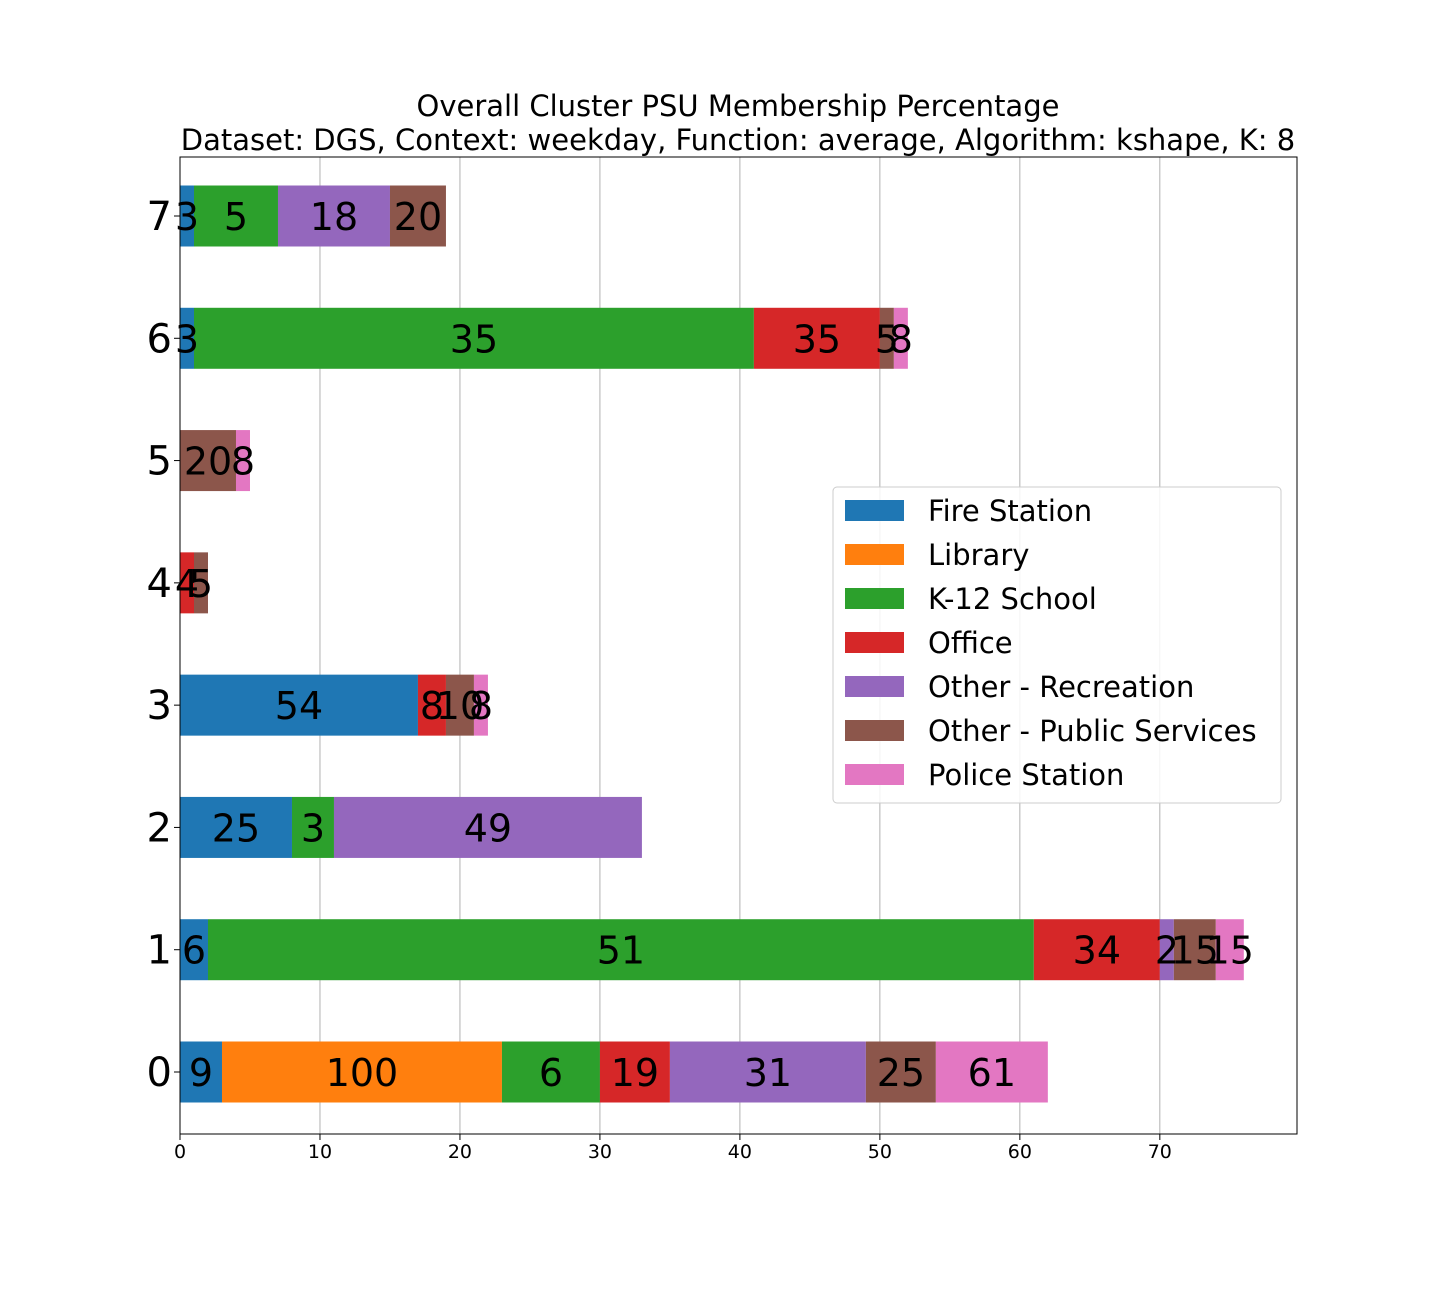 Image resolution: width=1440 pixels, height=1296 pixels. I want to click on bar-value-label: 10, so click(460, 706).